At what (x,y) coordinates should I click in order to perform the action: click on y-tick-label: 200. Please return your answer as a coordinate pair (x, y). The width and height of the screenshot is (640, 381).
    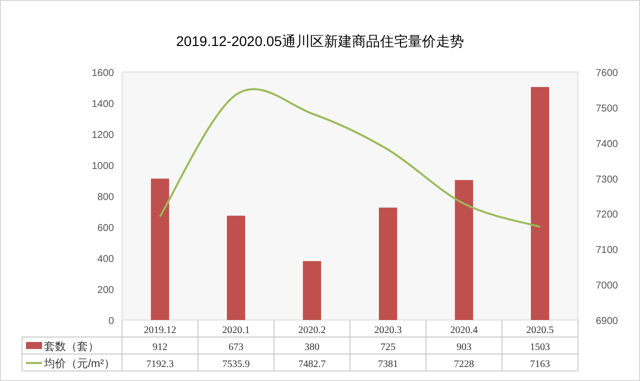
    Looking at the image, I should click on (105, 290).